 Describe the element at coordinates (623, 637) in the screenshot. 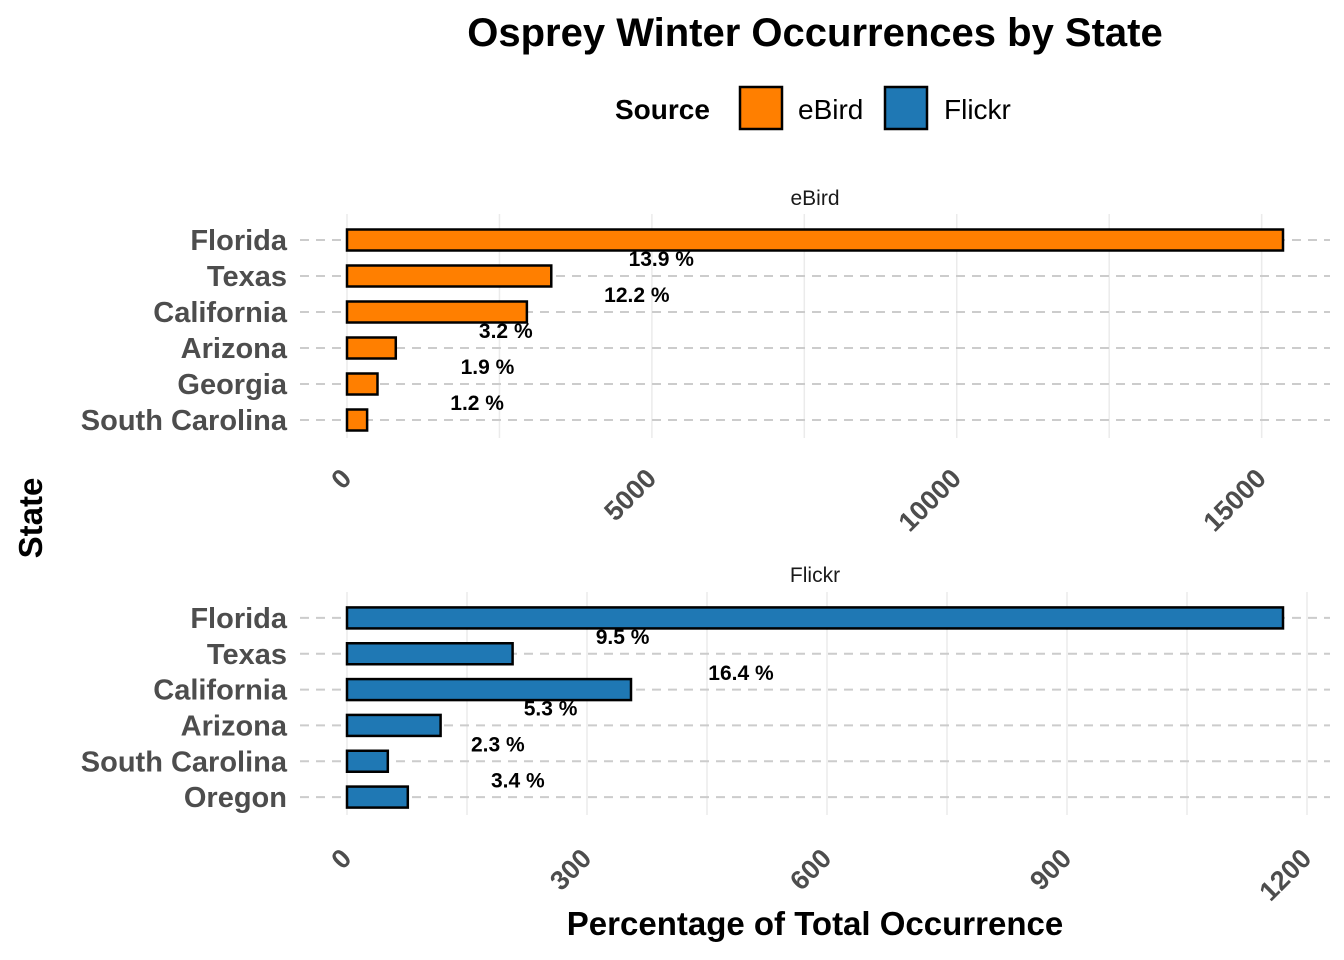

I see `data-label: 9.5 %` at that location.